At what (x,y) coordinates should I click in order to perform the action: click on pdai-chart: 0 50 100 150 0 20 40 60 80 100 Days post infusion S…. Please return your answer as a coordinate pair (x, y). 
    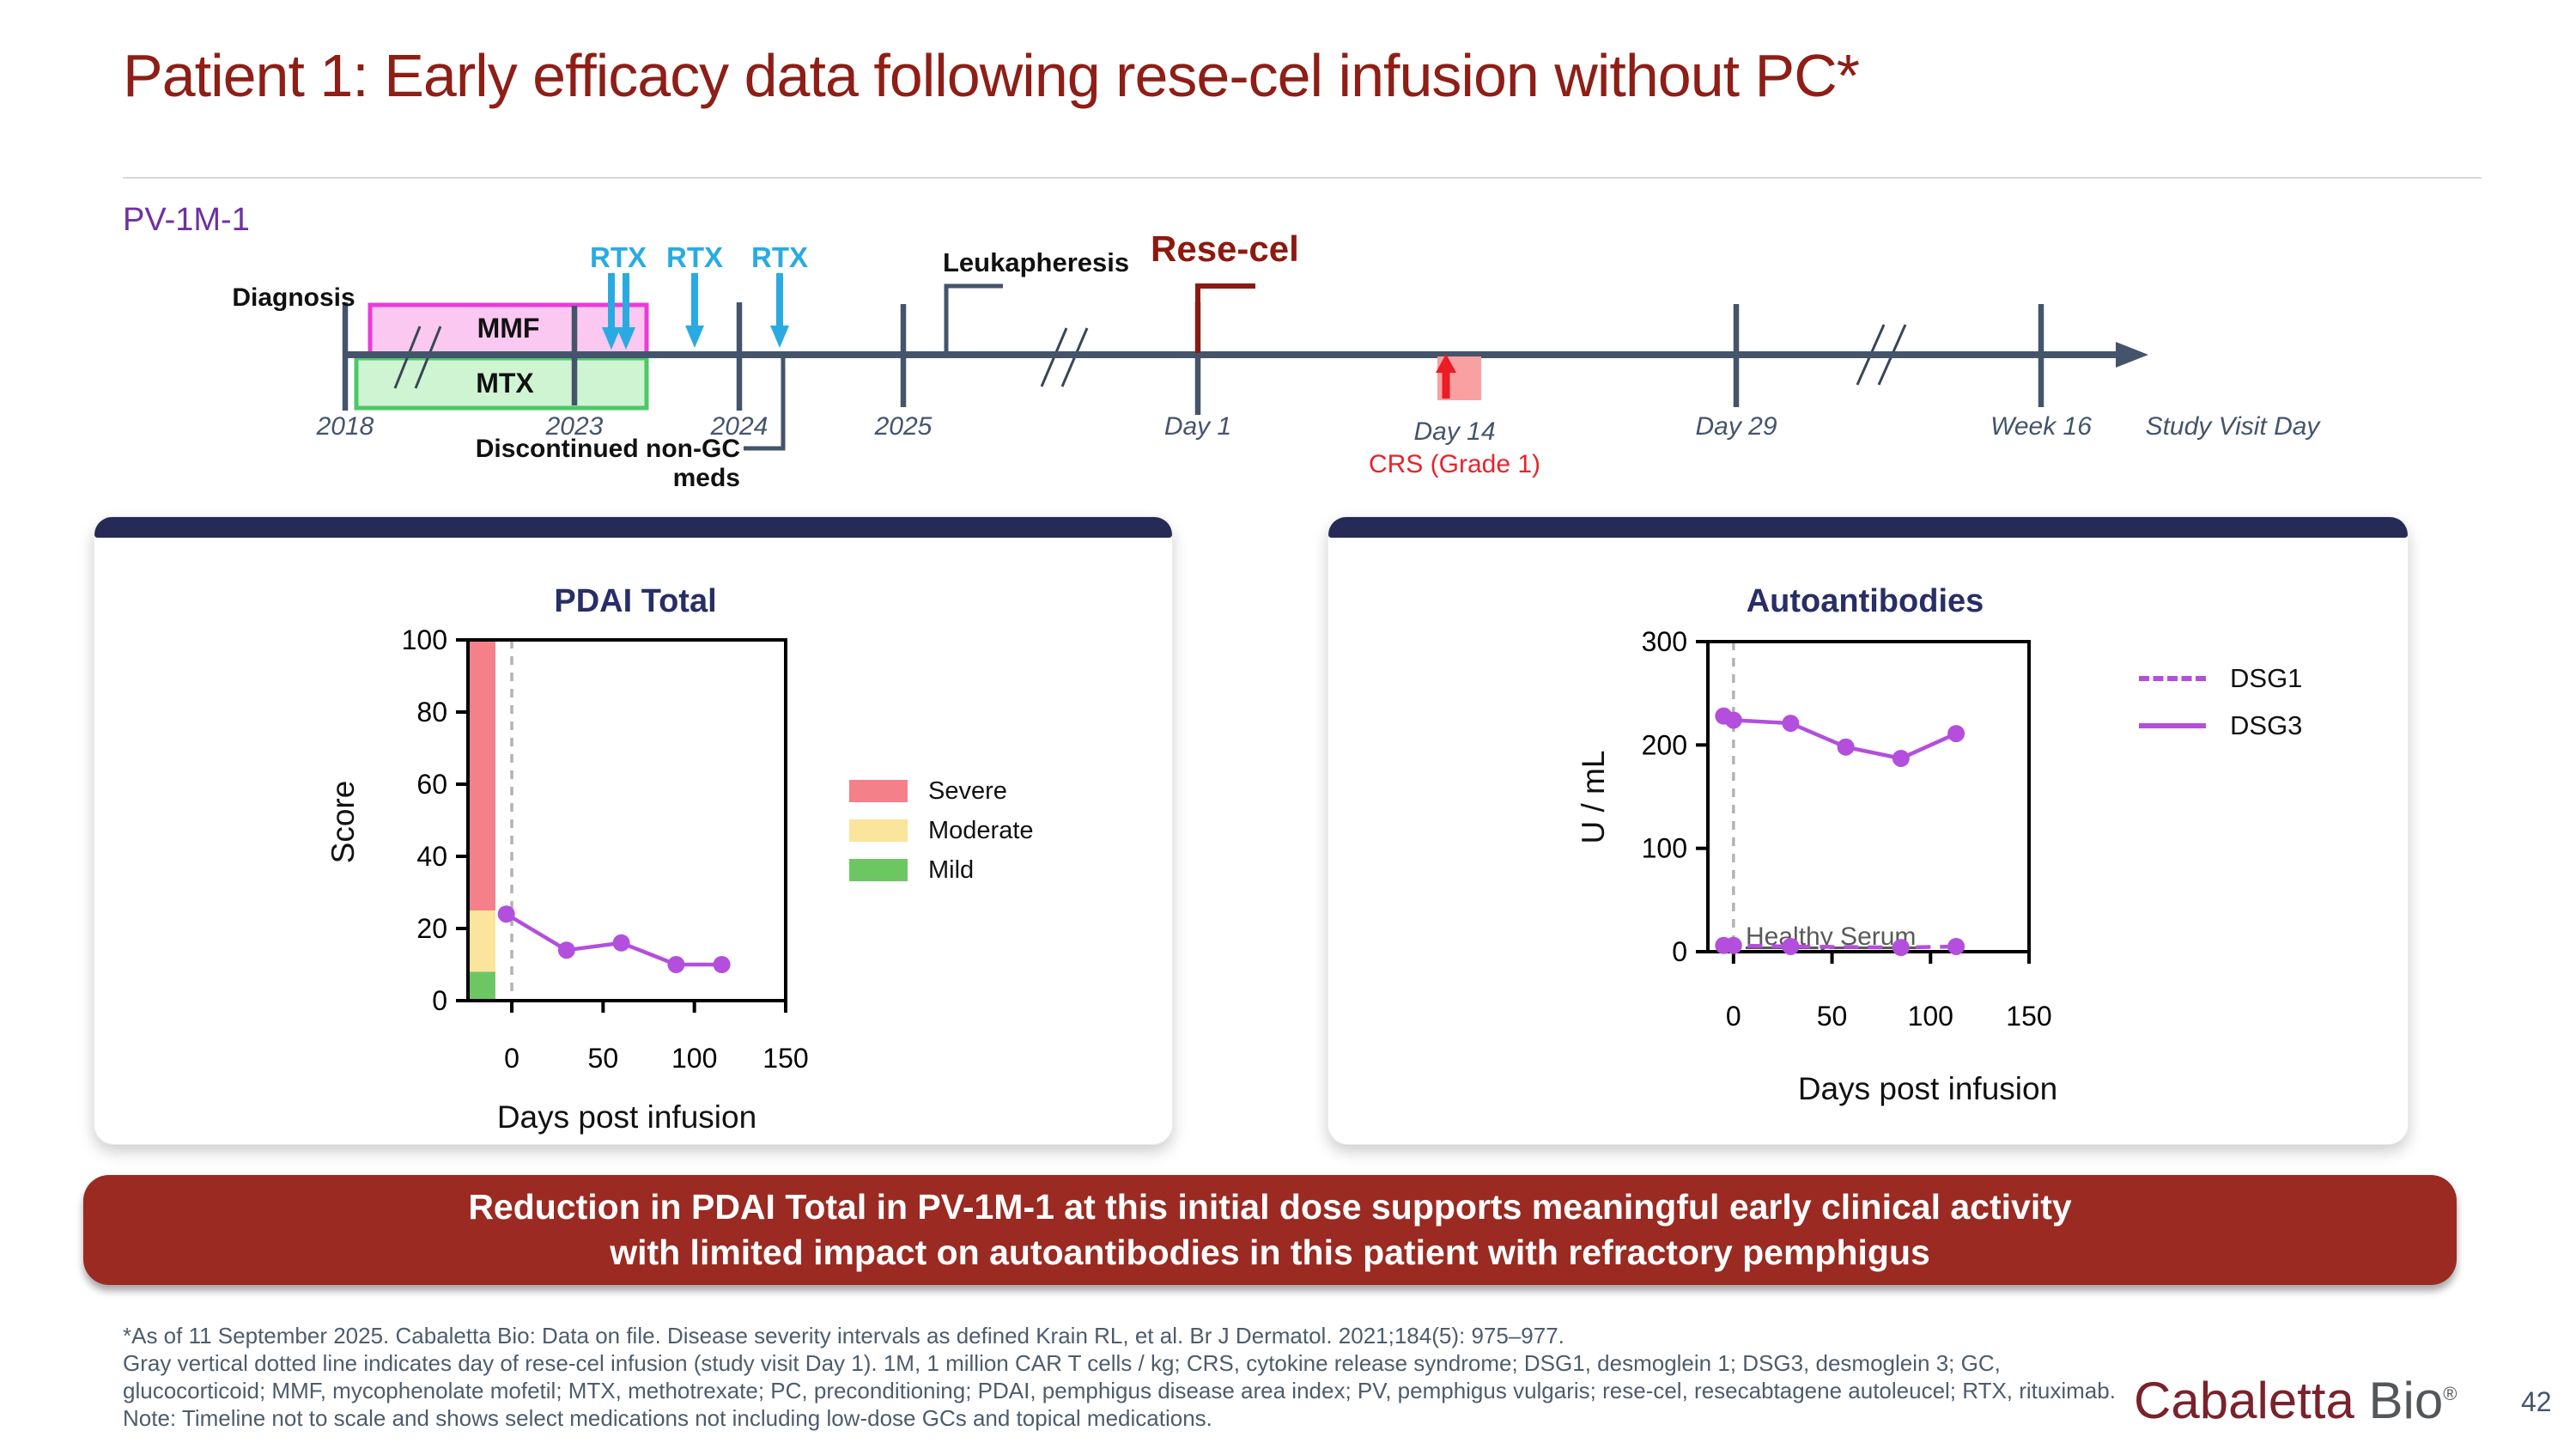
    Looking at the image, I should click on (567, 879).